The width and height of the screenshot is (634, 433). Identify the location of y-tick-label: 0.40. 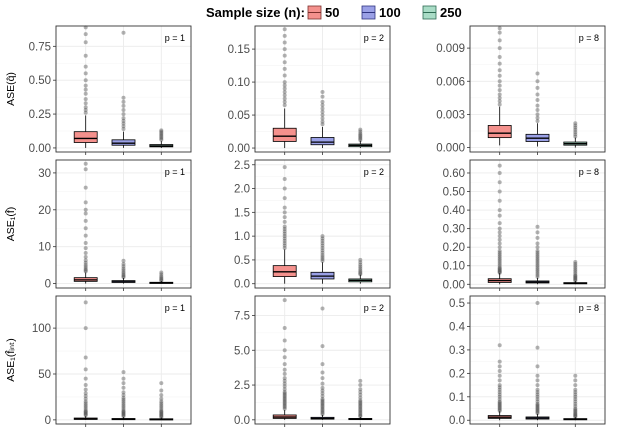
(454, 211).